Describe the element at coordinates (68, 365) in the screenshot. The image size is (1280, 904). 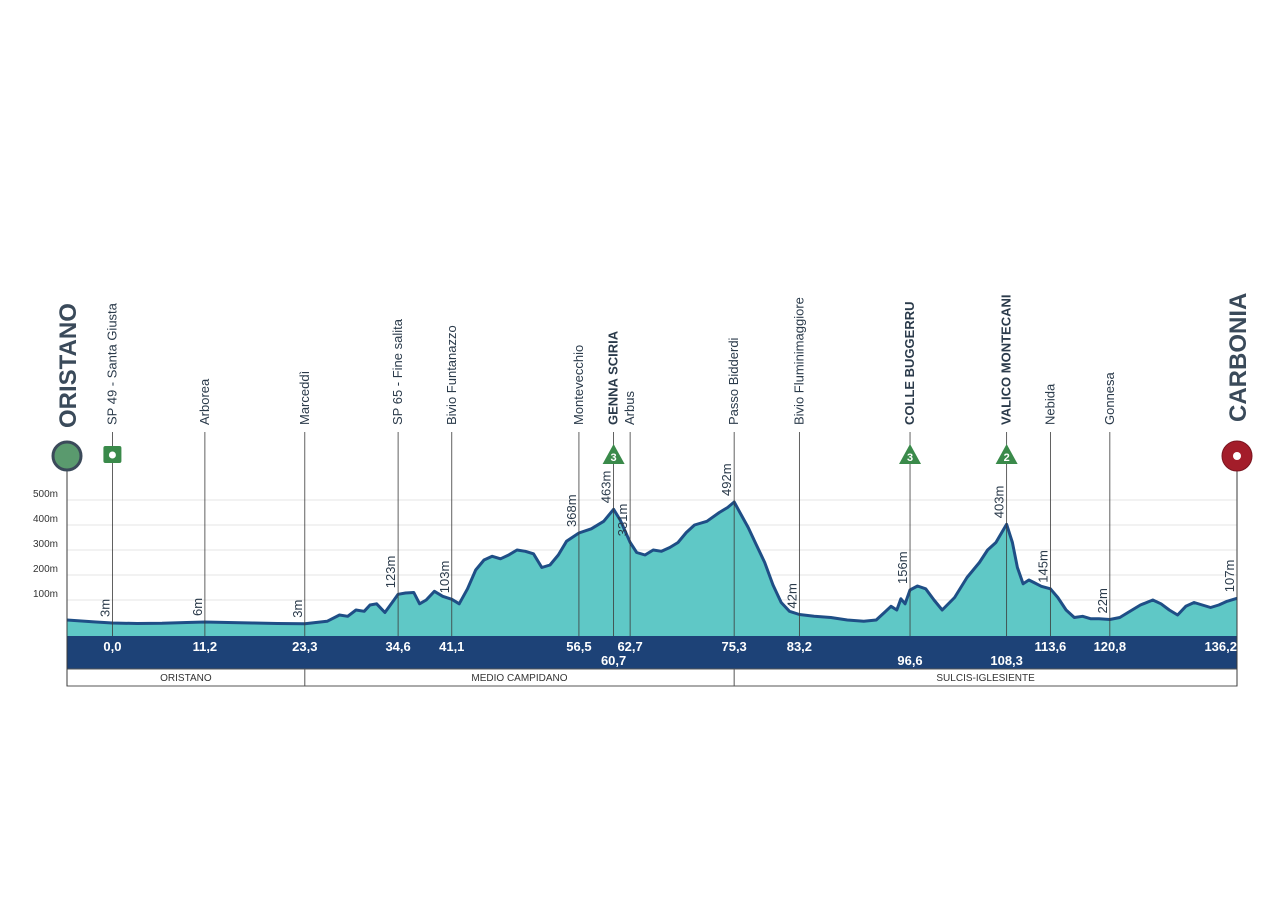
I see `start-city-label: ORISTANO` at that location.